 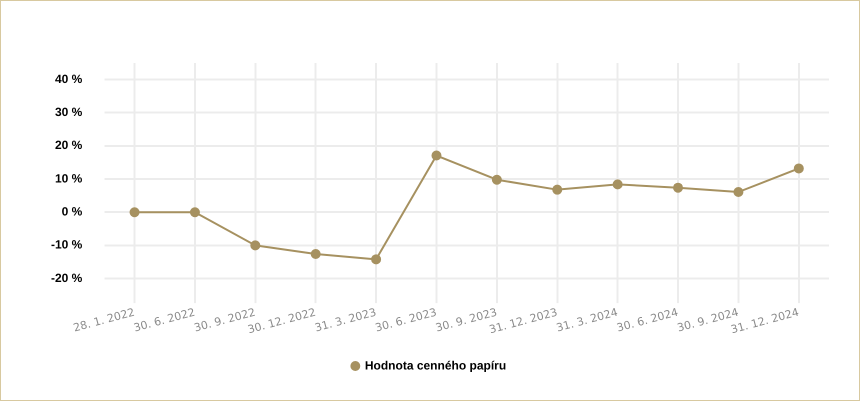 I want to click on y-tick-label: 10 %, so click(x=68, y=178).